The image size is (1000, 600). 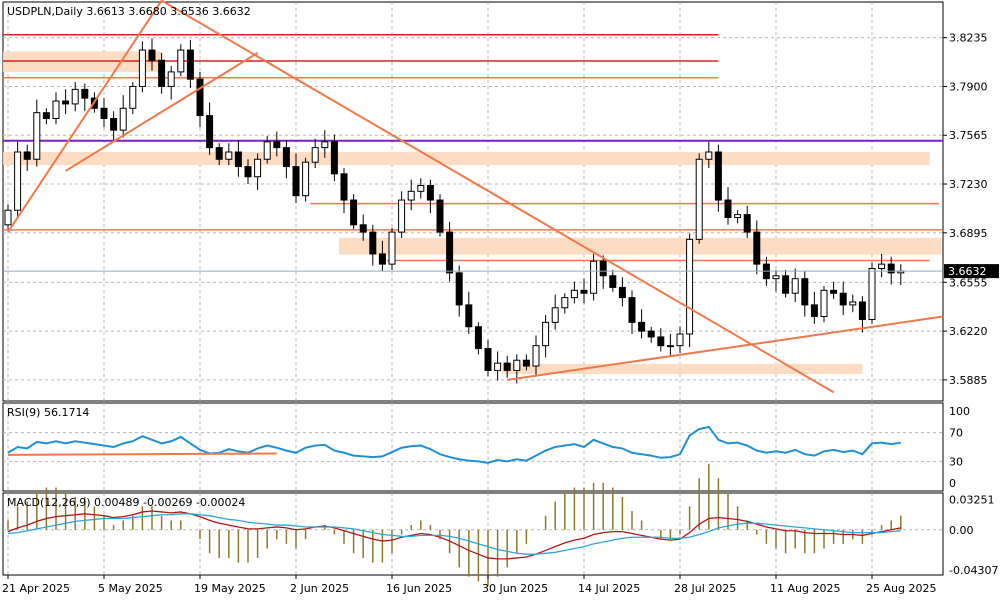 I want to click on date-tick-label: 21 Apr 2025, so click(x=36, y=588).